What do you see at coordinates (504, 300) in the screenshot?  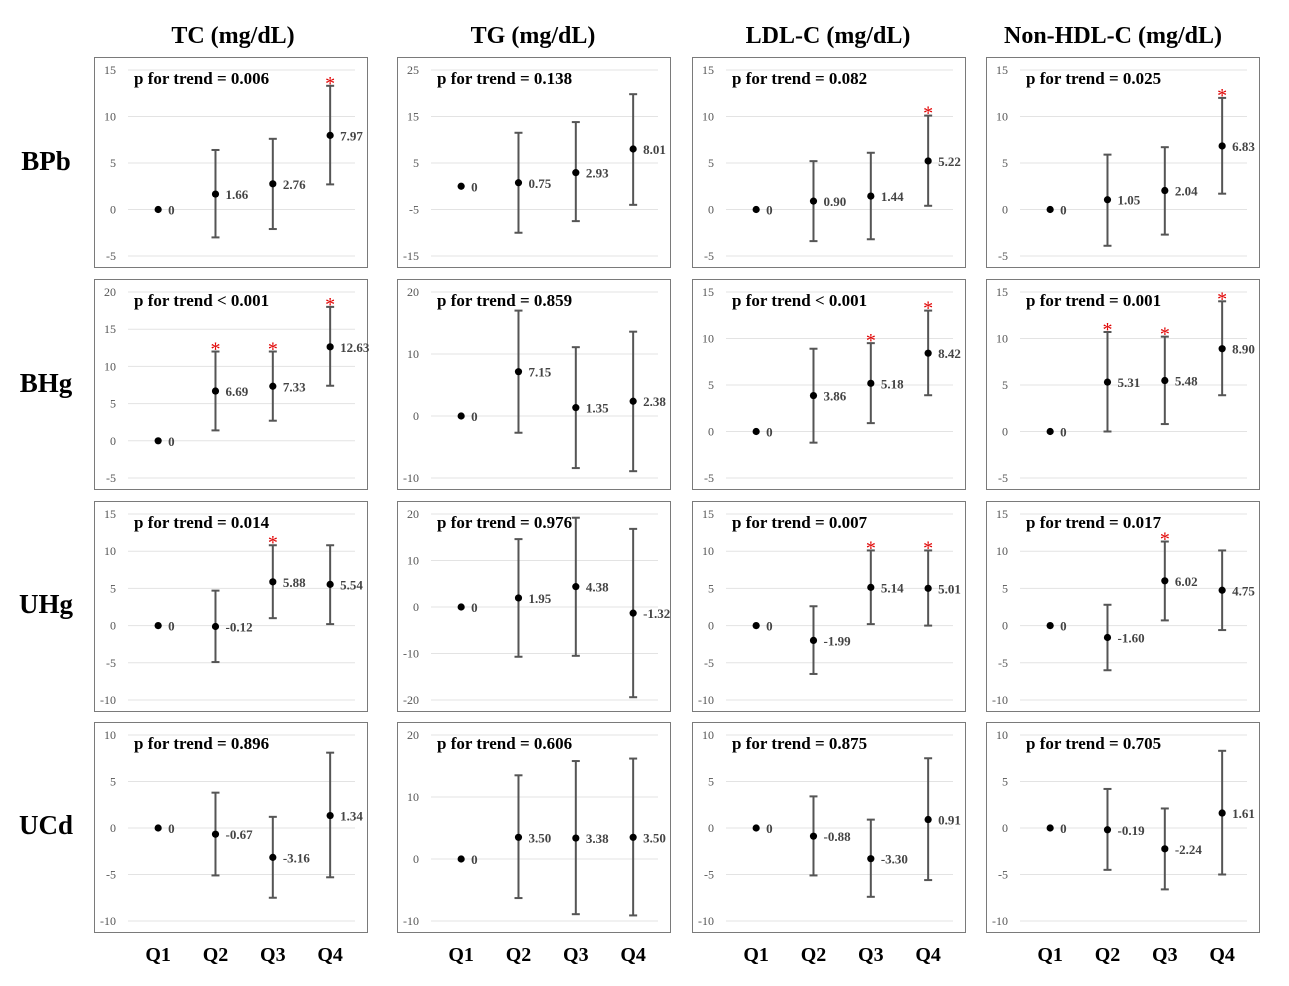 I see `p-trend-label: p for trend = 0.859` at bounding box center [504, 300].